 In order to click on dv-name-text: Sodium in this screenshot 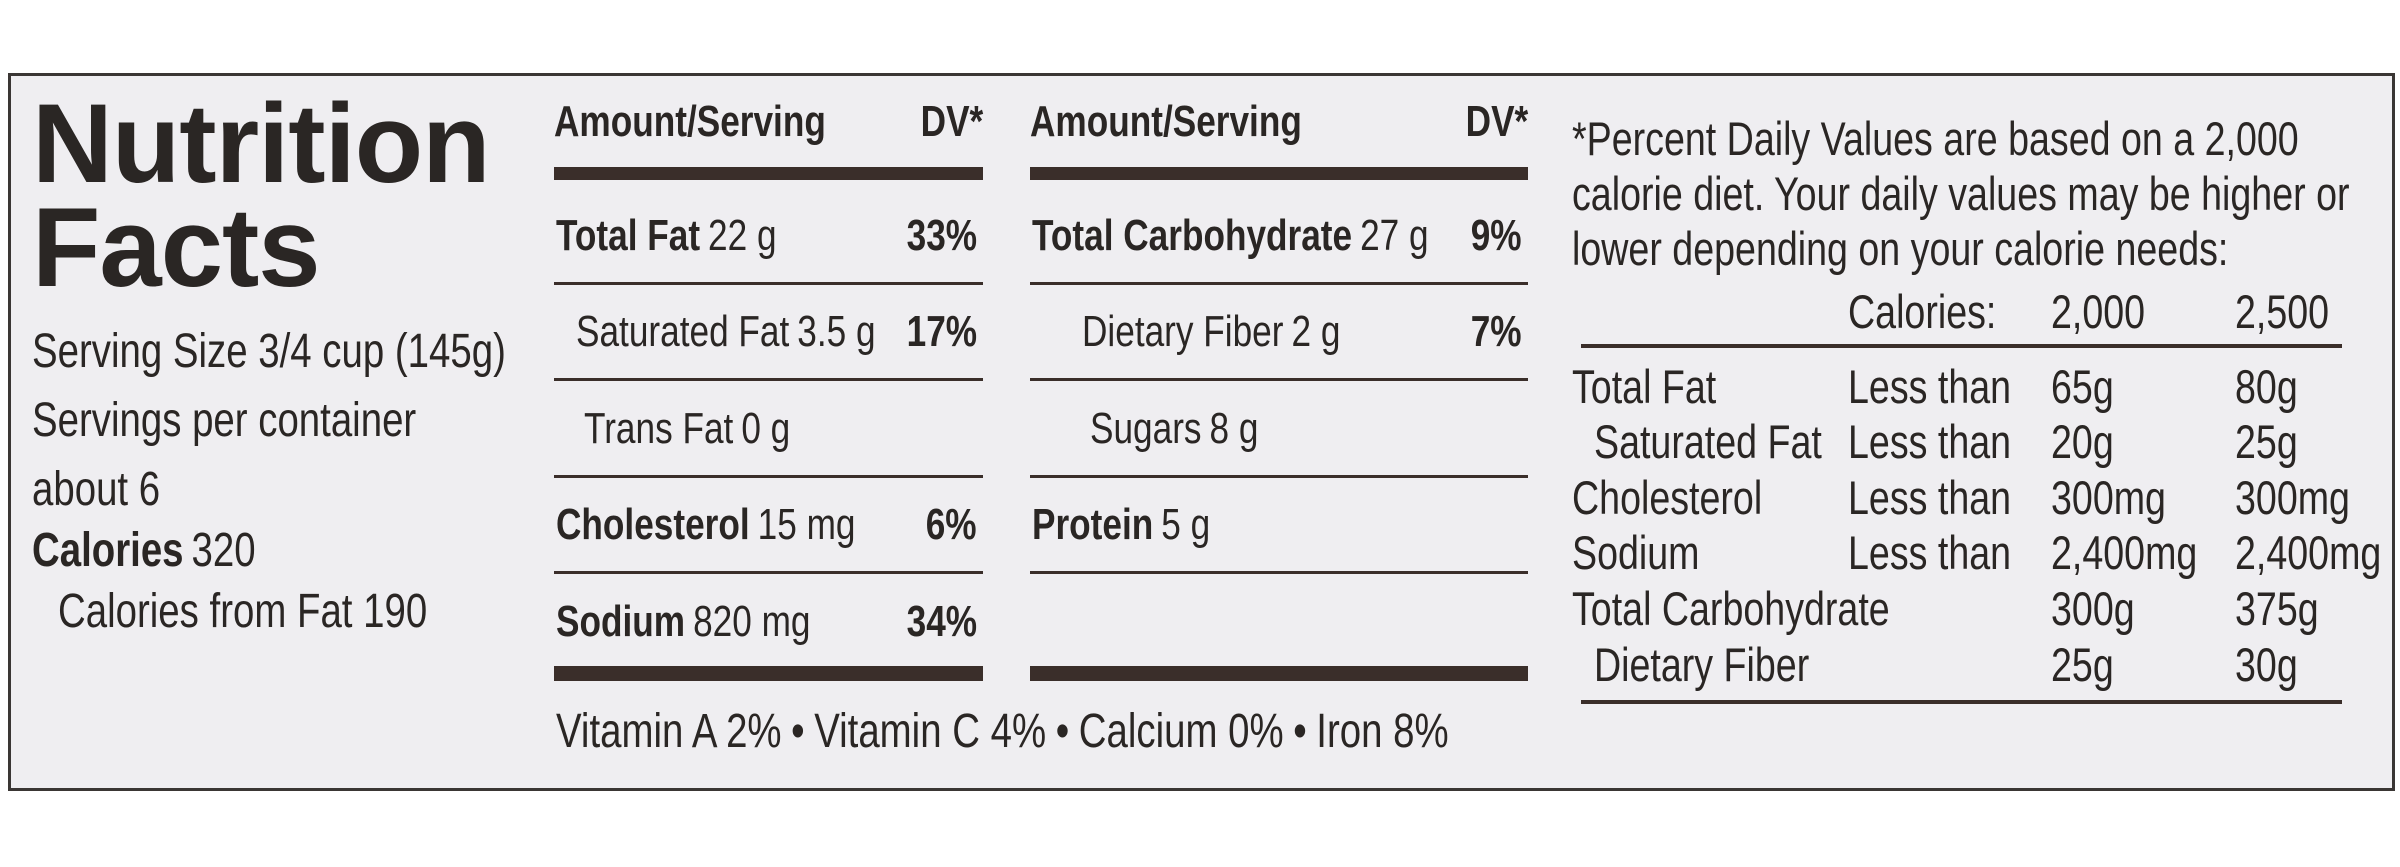, I will do `click(1636, 553)`.